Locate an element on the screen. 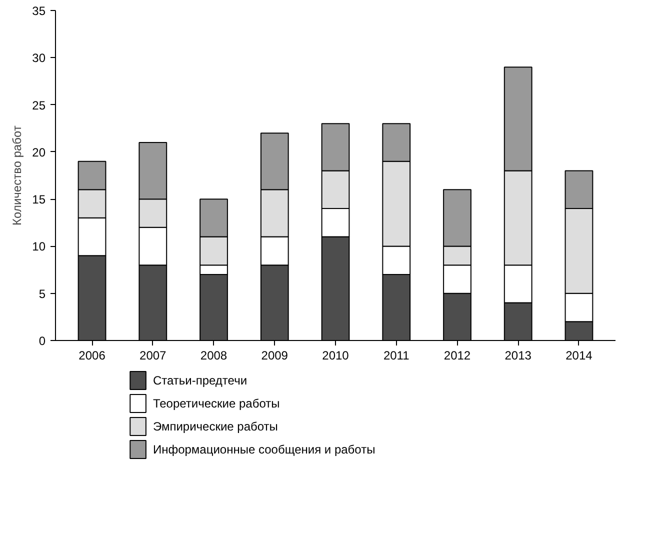 The image size is (645, 540). legend-label: Эмпирические работы is located at coordinates (215, 427).